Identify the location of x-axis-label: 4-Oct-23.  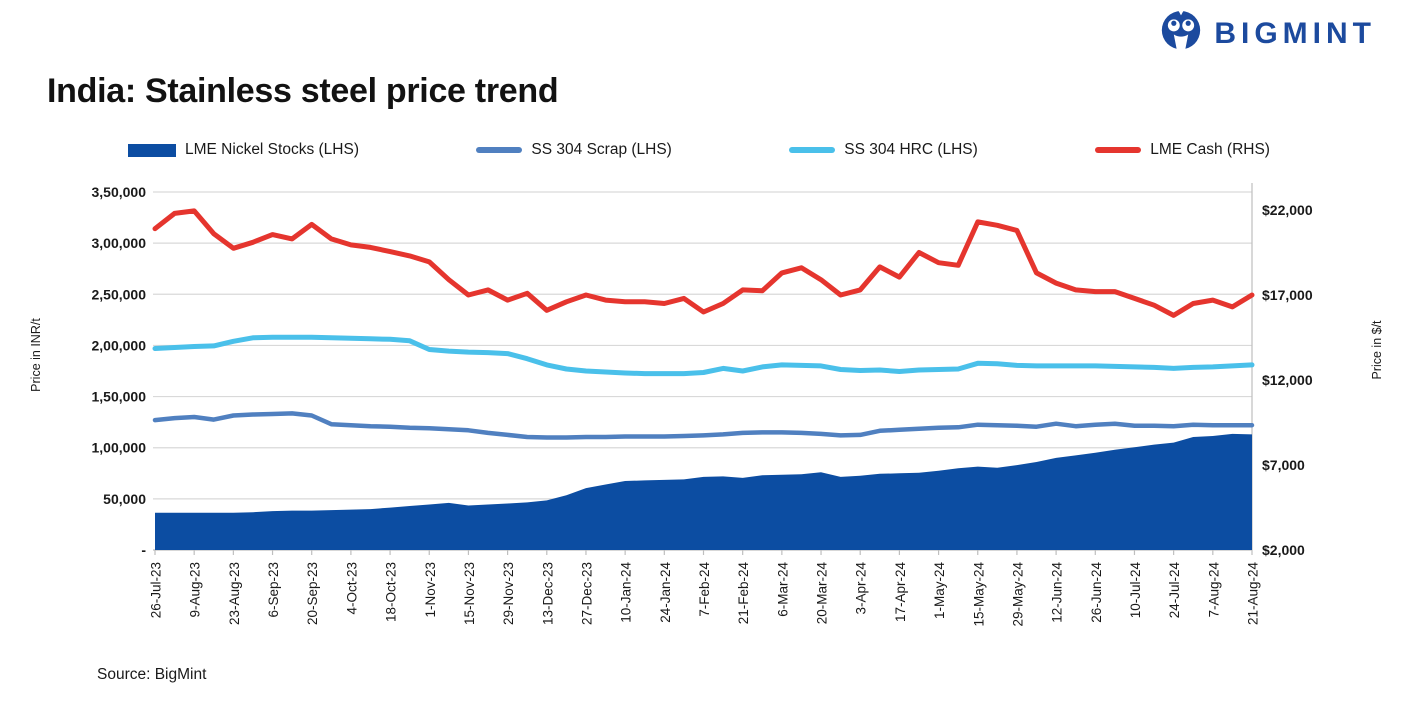
(351, 588).